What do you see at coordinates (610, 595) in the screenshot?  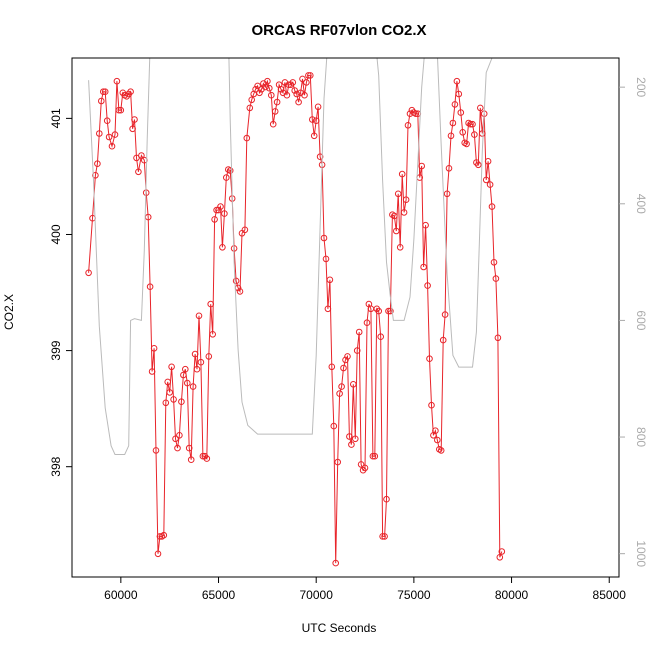 I see `x-tick-label: 85000` at bounding box center [610, 595].